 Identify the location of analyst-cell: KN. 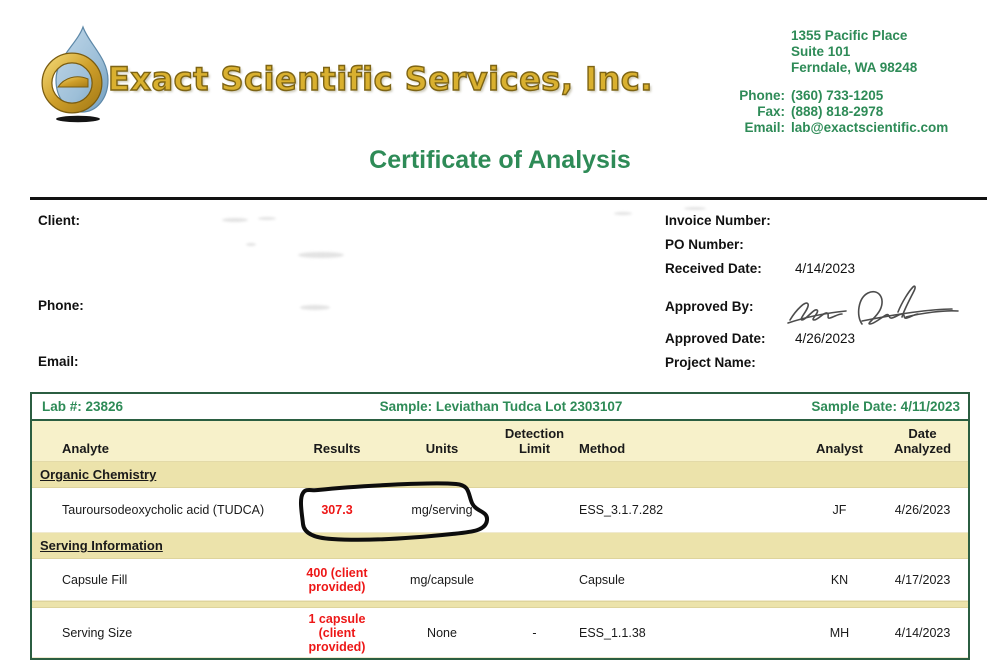
(839, 579).